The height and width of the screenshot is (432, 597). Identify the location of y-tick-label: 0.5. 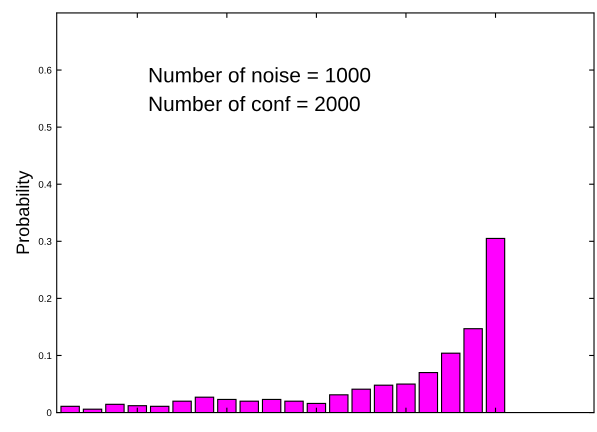
(45, 127).